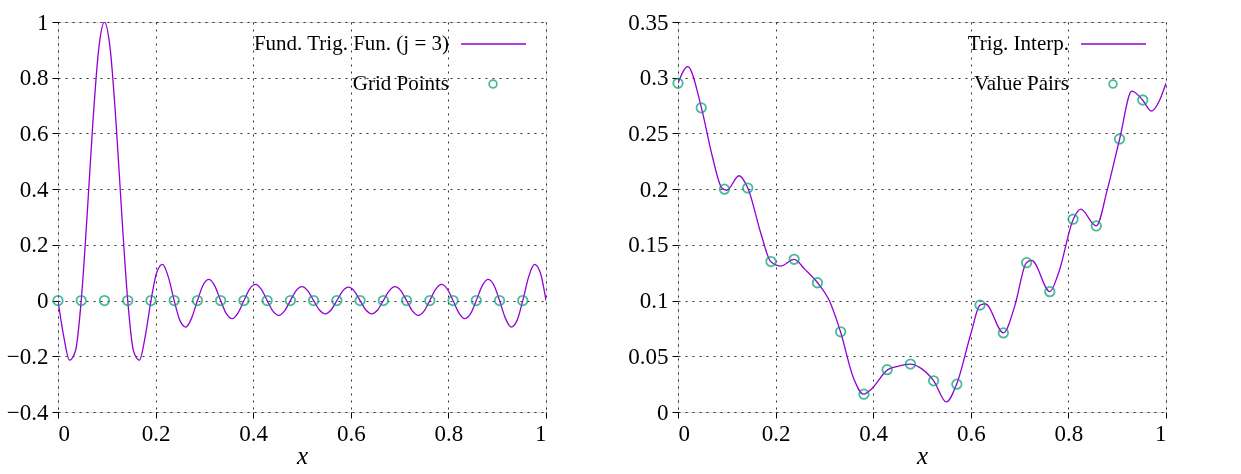 This screenshot has height=474, width=1241. I want to click on y-tick-label: 0.35, so click(648, 22).